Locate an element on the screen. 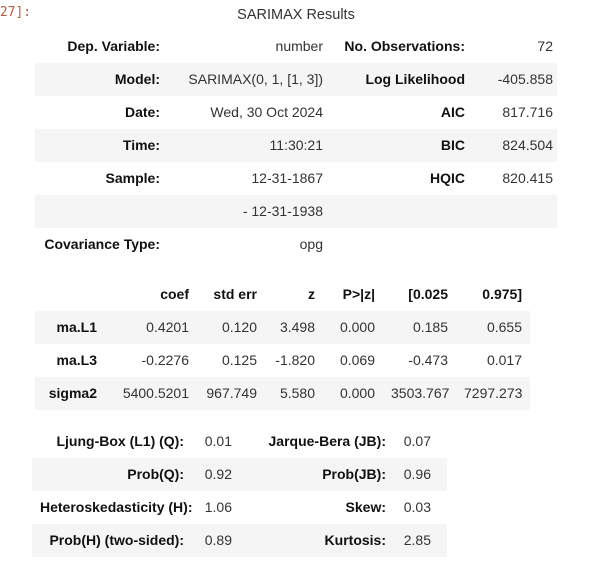 The width and height of the screenshot is (612, 568). row-label: Prob(H) (two-sided): is located at coordinates (112, 540).